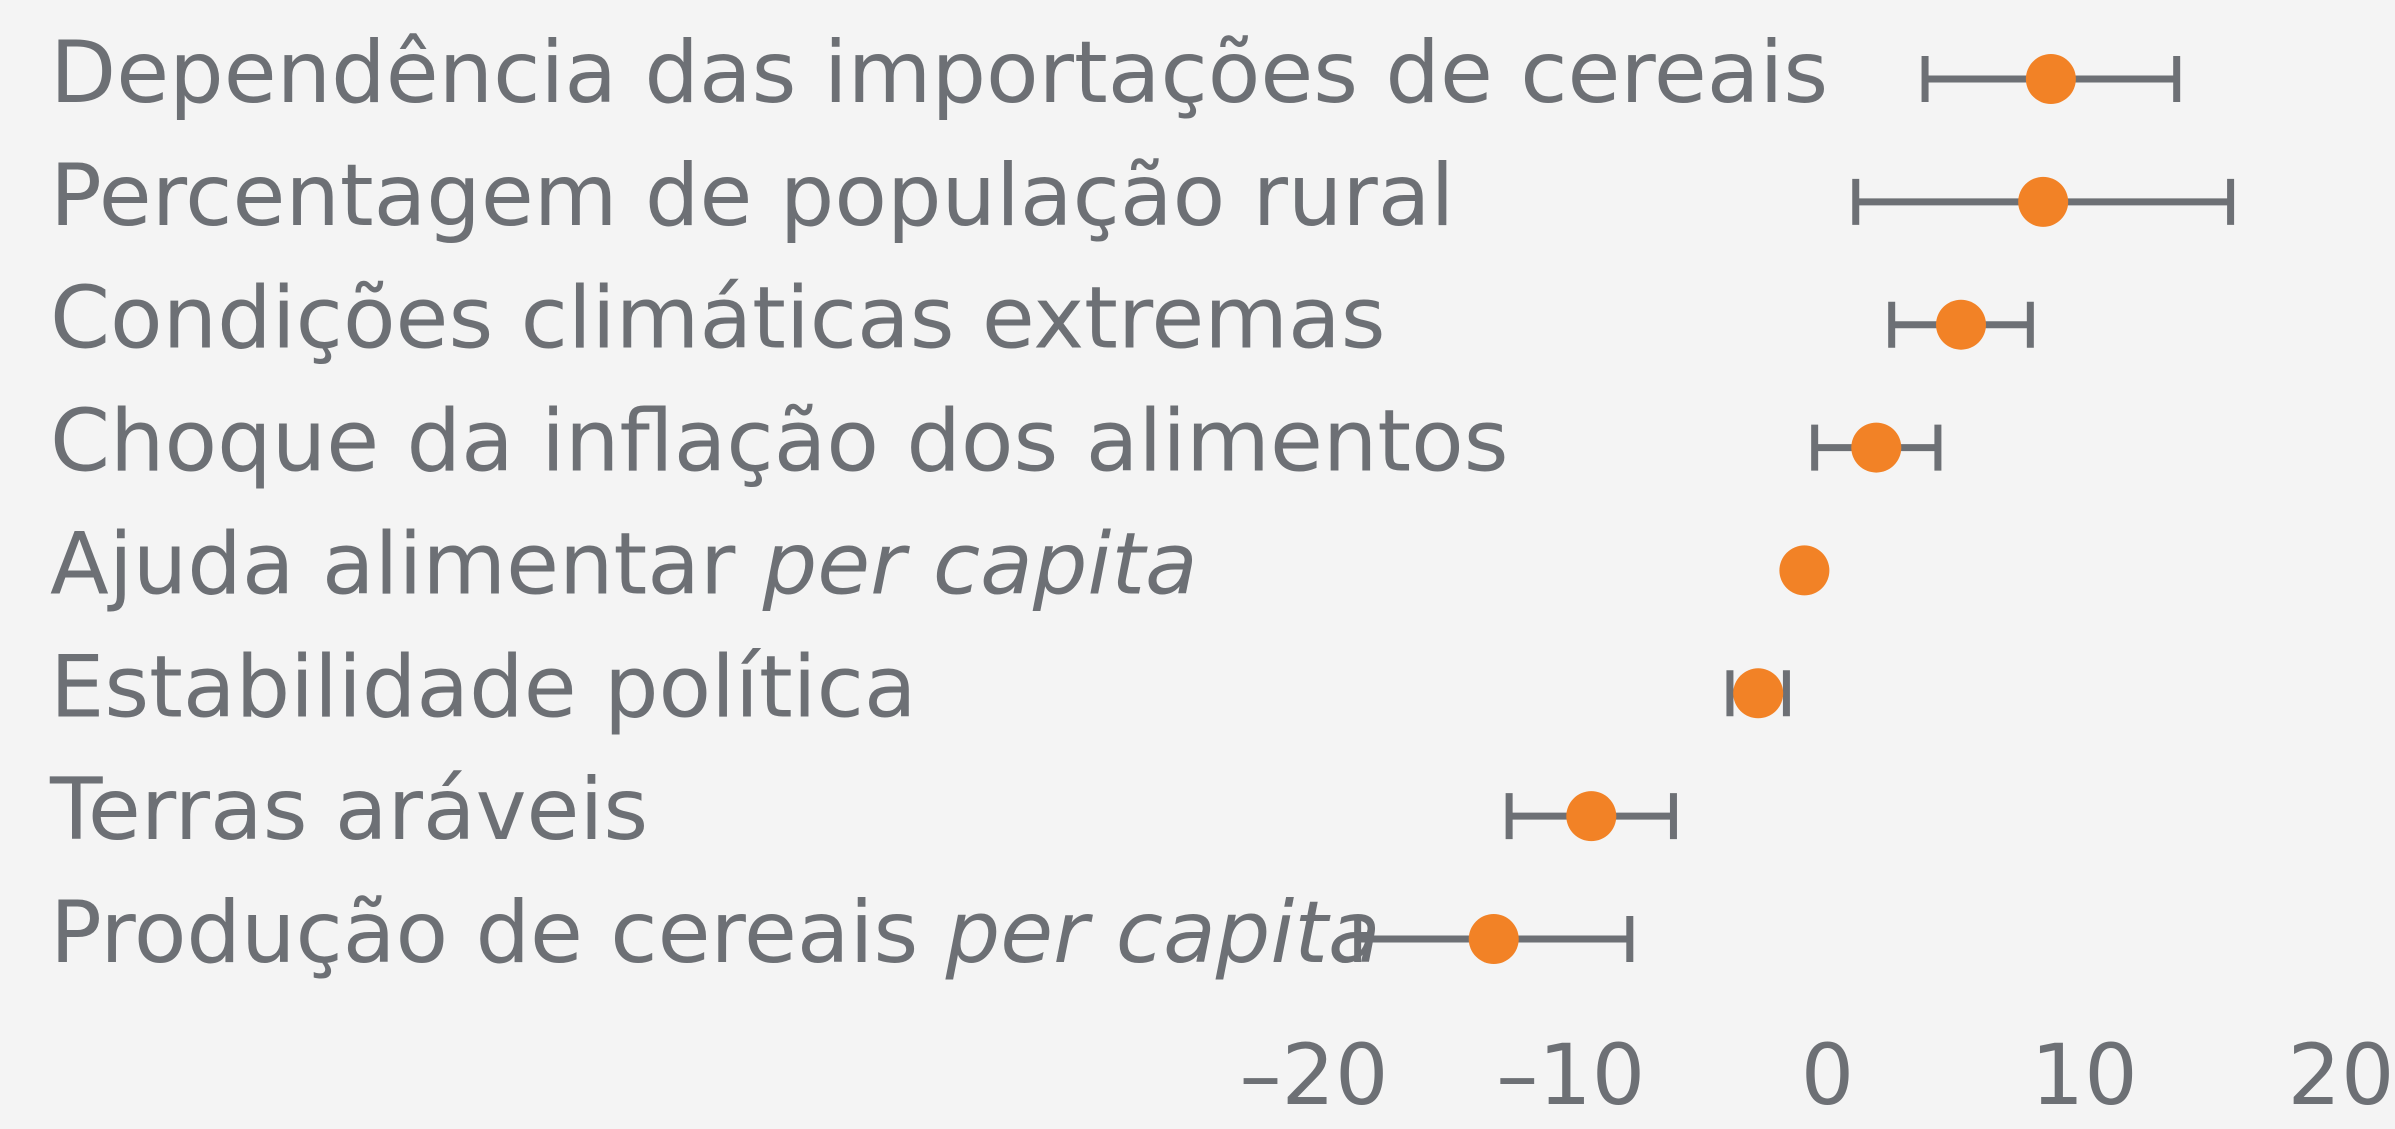 This screenshot has width=2395, height=1129. I want to click on category-label: Percentagem de população rural, so click(752, 196).